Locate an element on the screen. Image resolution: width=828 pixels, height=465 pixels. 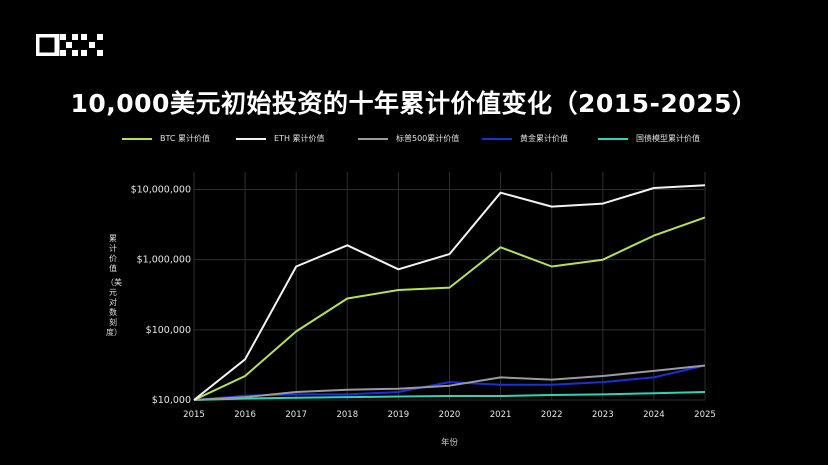
x-tick-label: 2022 is located at coordinates (552, 415).